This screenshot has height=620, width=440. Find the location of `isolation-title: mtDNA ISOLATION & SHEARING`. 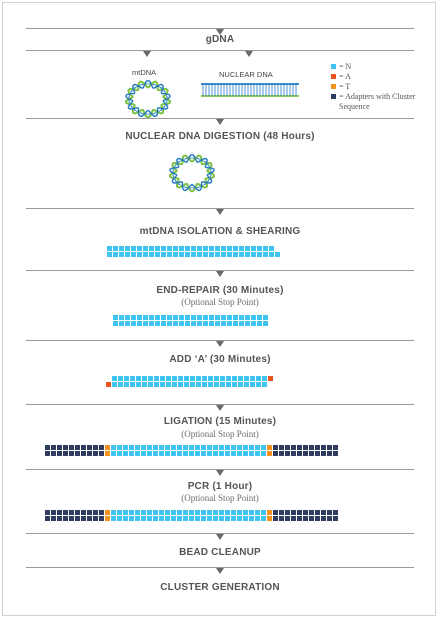

isolation-title: mtDNA ISOLATION & SHEARING is located at coordinates (220, 231).